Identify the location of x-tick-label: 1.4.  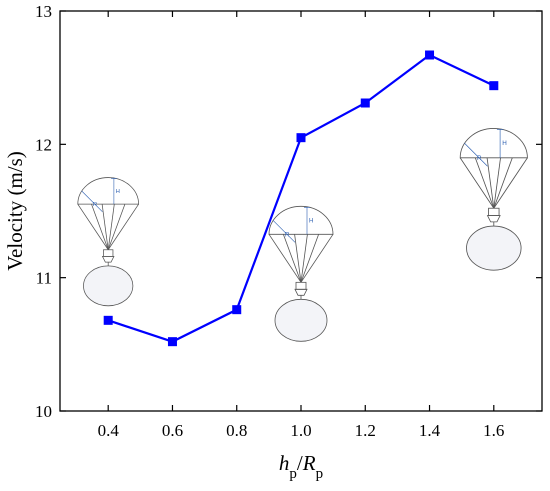
(430, 430).